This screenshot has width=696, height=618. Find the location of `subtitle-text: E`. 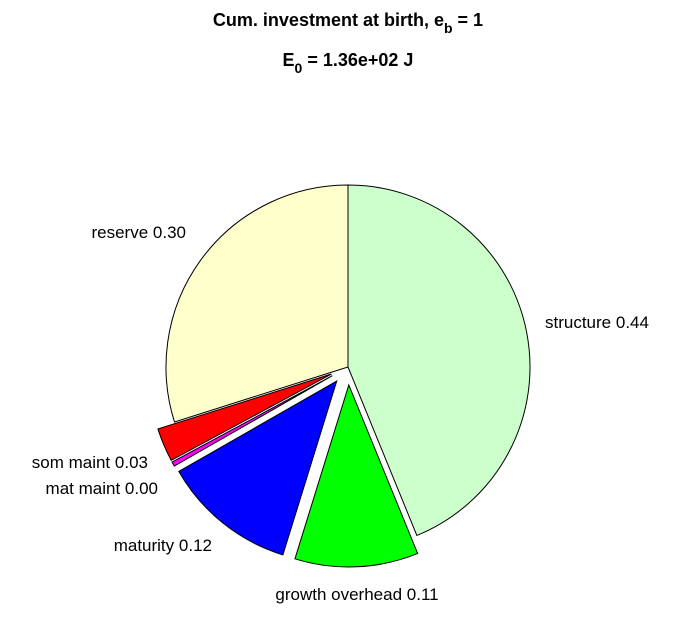

subtitle-text: E is located at coordinates (289, 60).